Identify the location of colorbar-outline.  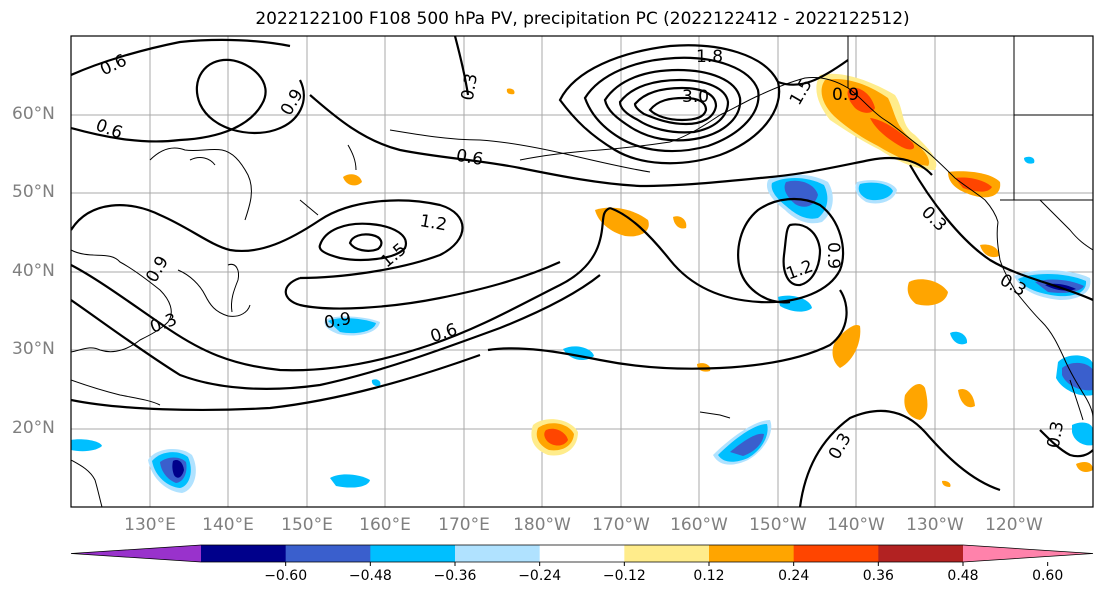
(582, 553).